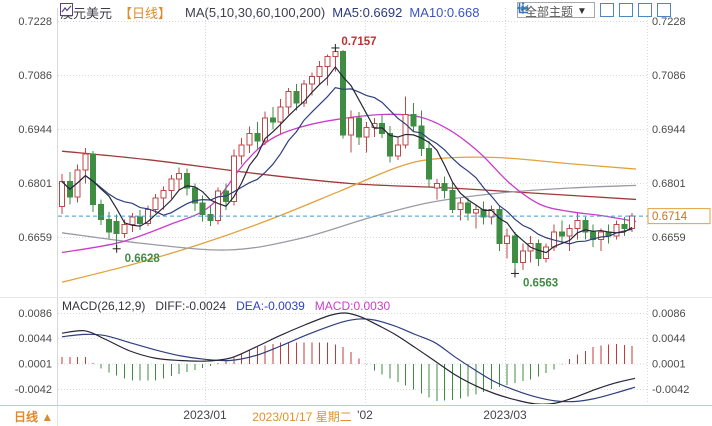  What do you see at coordinates (549, 12) in the screenshot?
I see `theme-dropdown-label: 全部主题` at bounding box center [549, 12].